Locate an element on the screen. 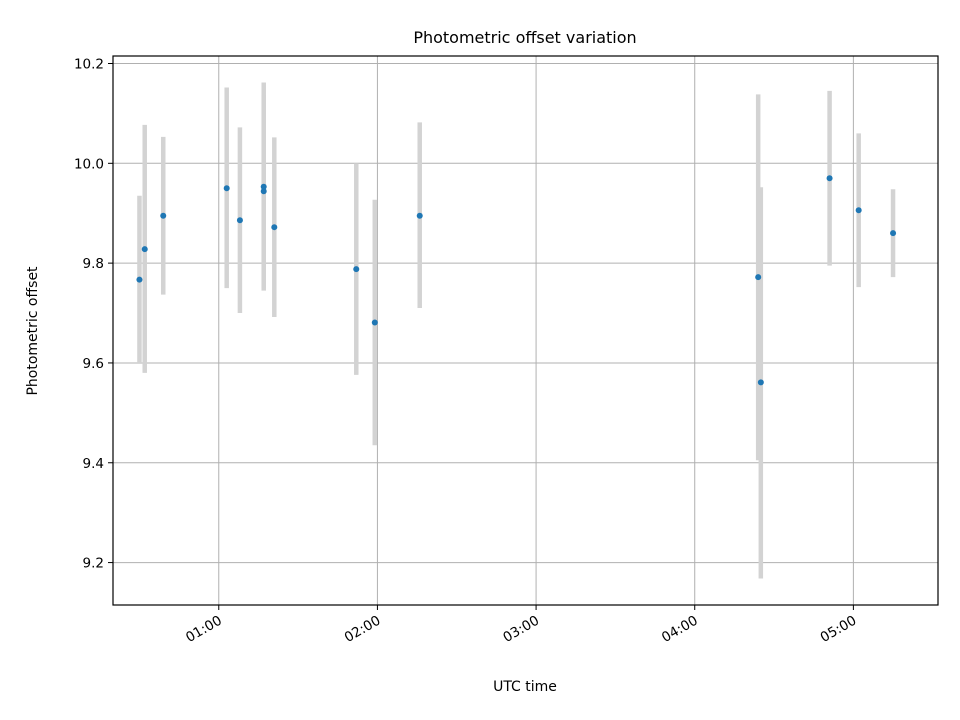 This screenshot has height=720, width=960. y-tick-label: 9.8 is located at coordinates (93, 264).